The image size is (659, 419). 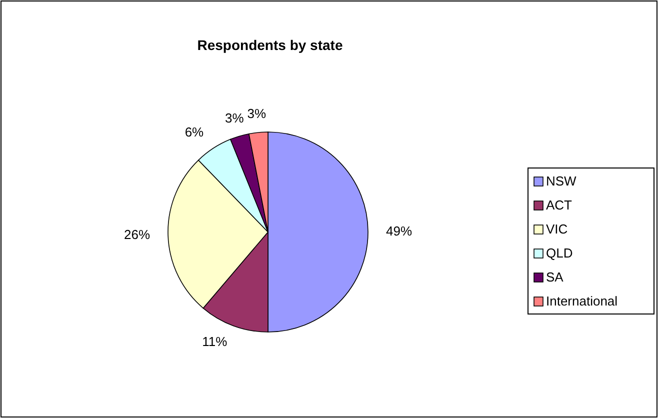 What do you see at coordinates (557, 228) in the screenshot?
I see `legend-label: VIC` at bounding box center [557, 228].